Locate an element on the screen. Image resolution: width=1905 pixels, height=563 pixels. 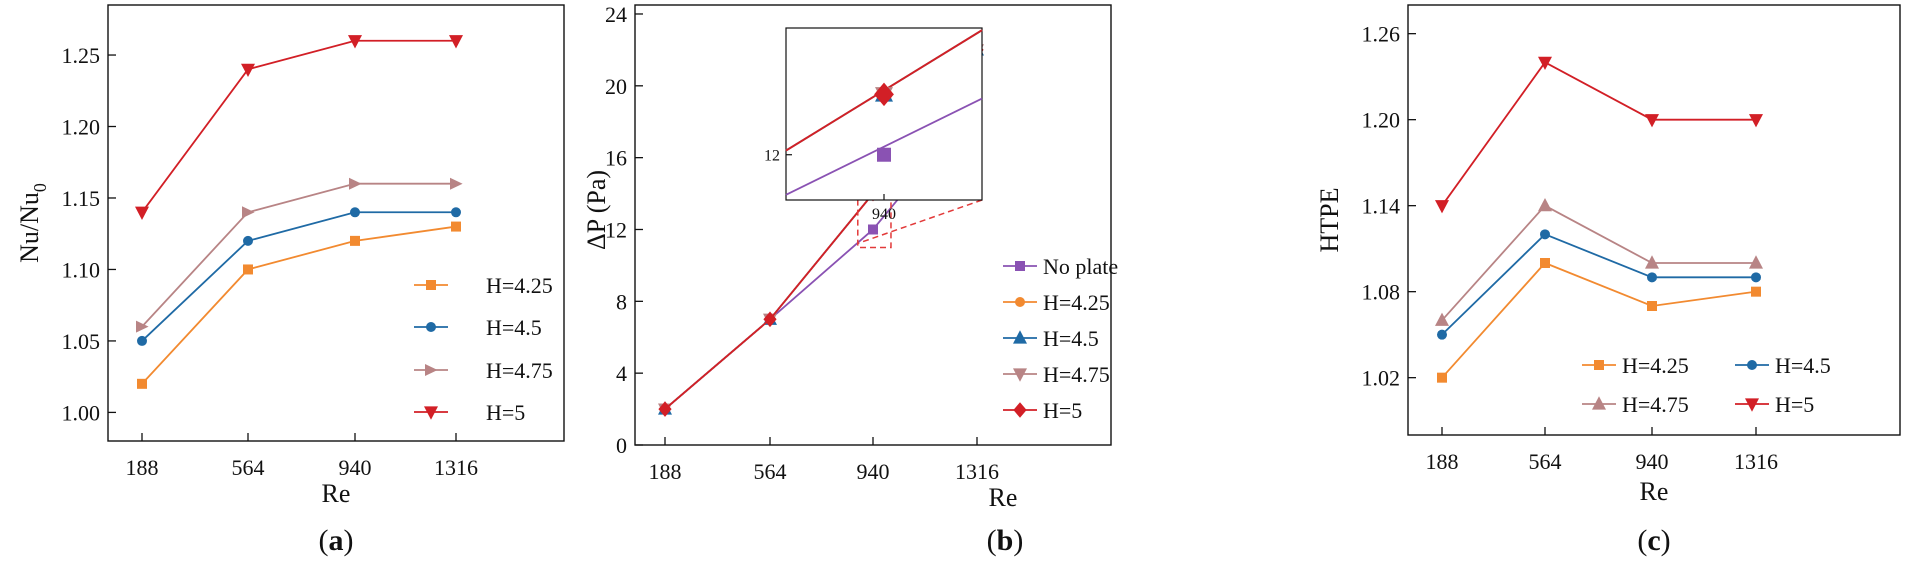
y-tick-label: 1.02 is located at coordinates (1381, 378).